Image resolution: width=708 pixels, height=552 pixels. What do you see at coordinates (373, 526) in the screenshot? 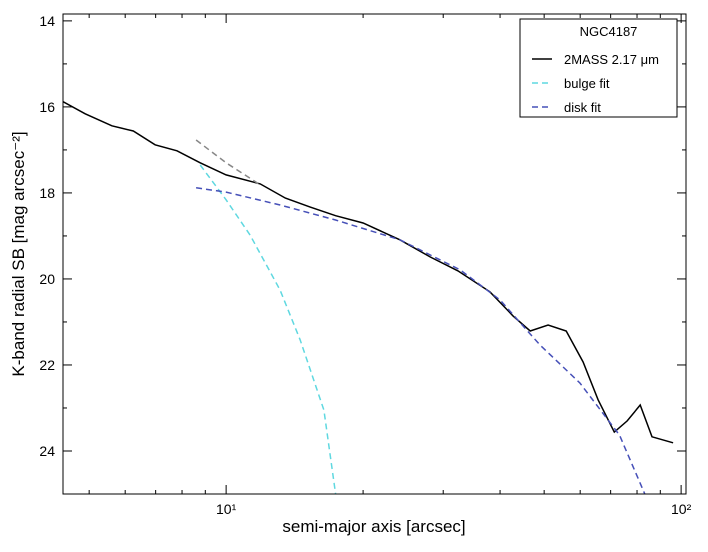
I see `x-axis-label: semi-major axis [arcsec]` at bounding box center [373, 526].